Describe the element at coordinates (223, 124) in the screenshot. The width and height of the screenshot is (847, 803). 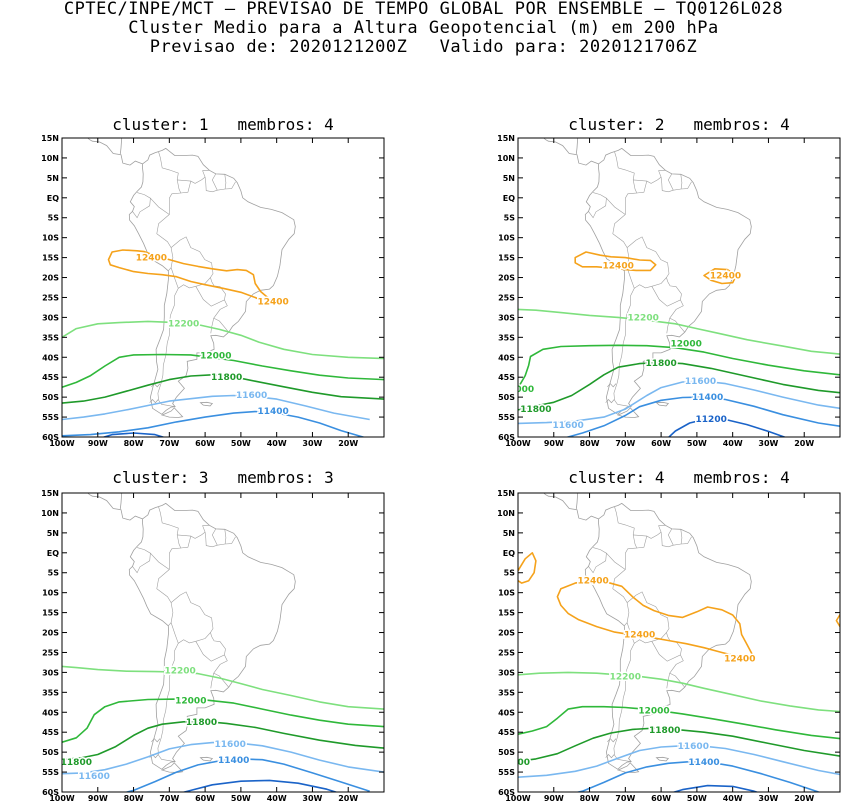
I see `panel-1-title: cluster: 1 membros: 4` at that location.